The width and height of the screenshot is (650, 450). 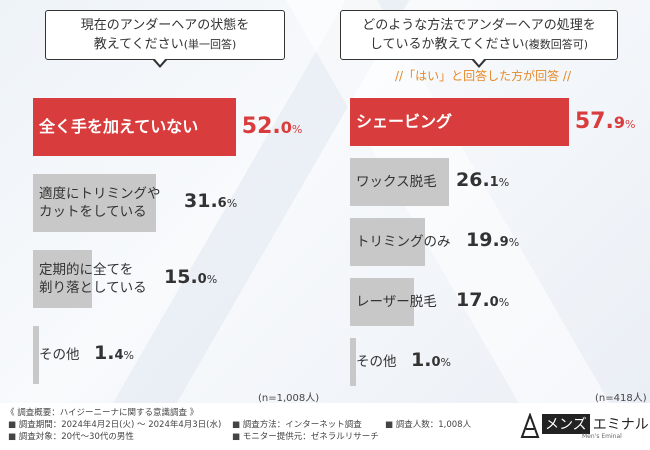 I want to click on left-category-line-3-0: その他, so click(x=59, y=355).